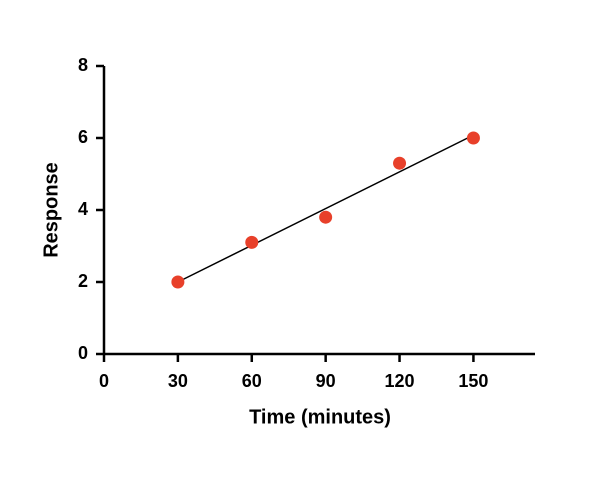 The width and height of the screenshot is (598, 482). I want to click on y-tick-label: 6, so click(83, 137).